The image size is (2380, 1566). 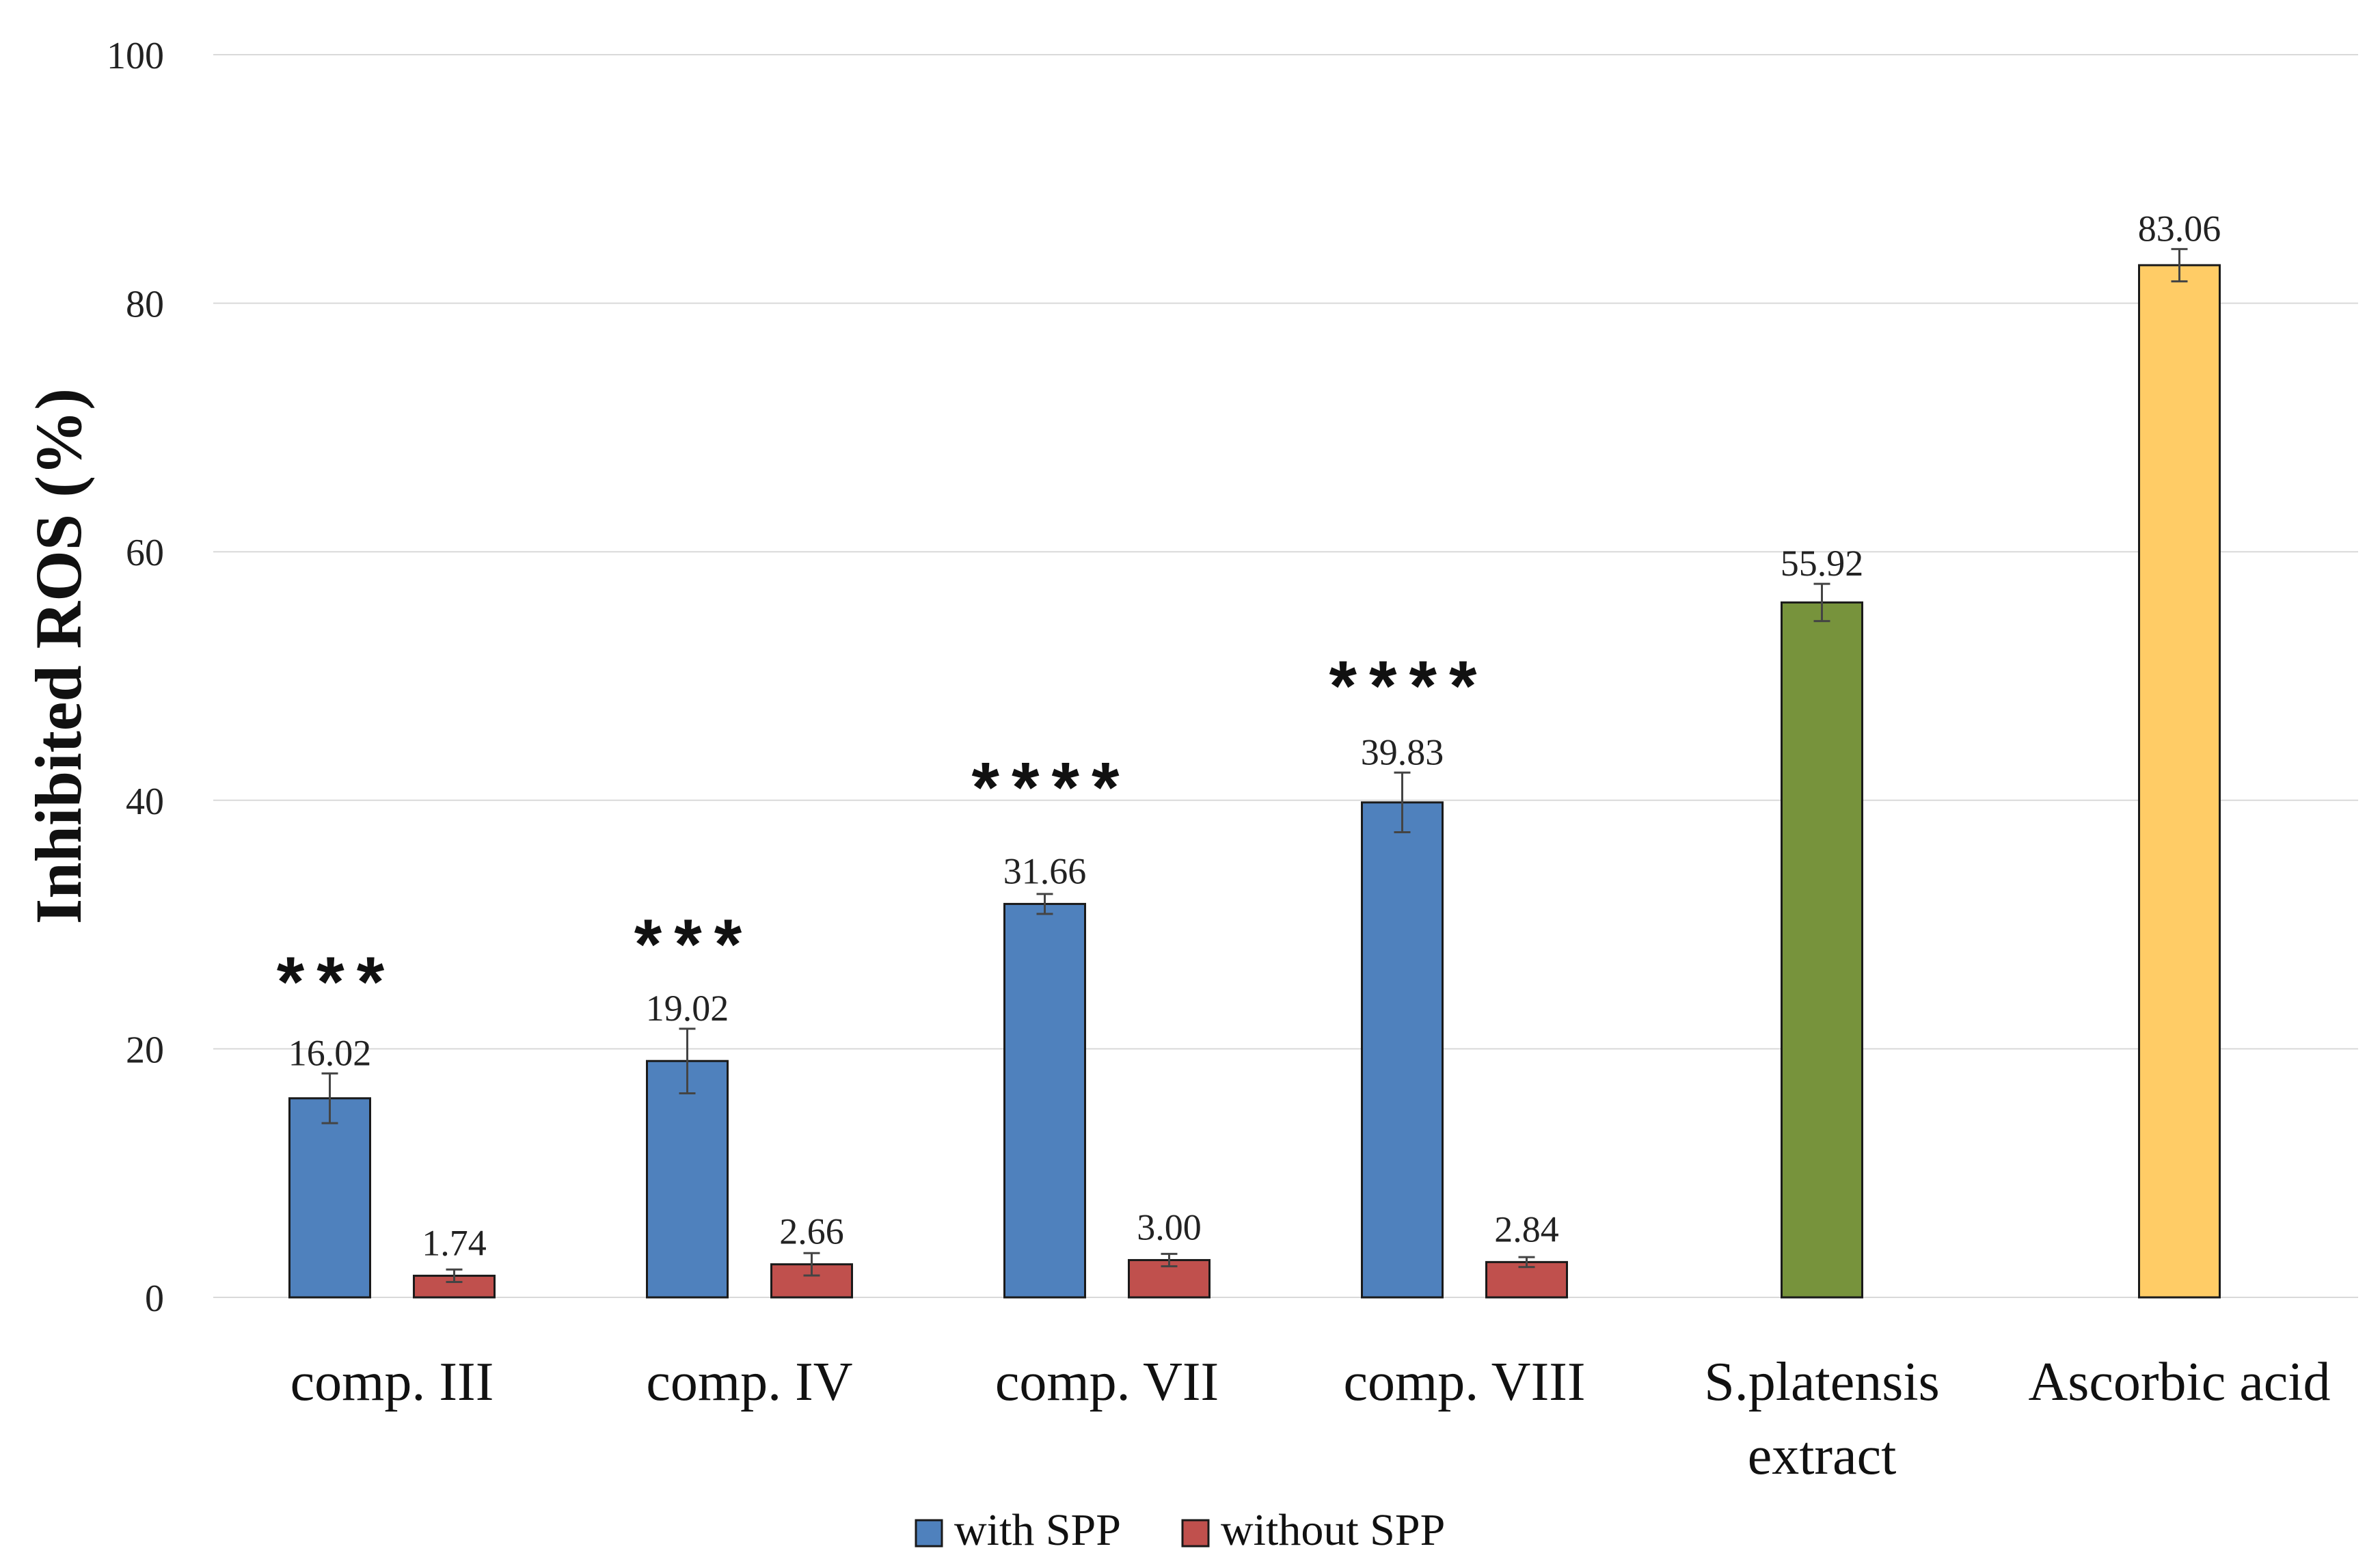 What do you see at coordinates (145, 1050) in the screenshot?
I see `y-tick-label: 20` at bounding box center [145, 1050].